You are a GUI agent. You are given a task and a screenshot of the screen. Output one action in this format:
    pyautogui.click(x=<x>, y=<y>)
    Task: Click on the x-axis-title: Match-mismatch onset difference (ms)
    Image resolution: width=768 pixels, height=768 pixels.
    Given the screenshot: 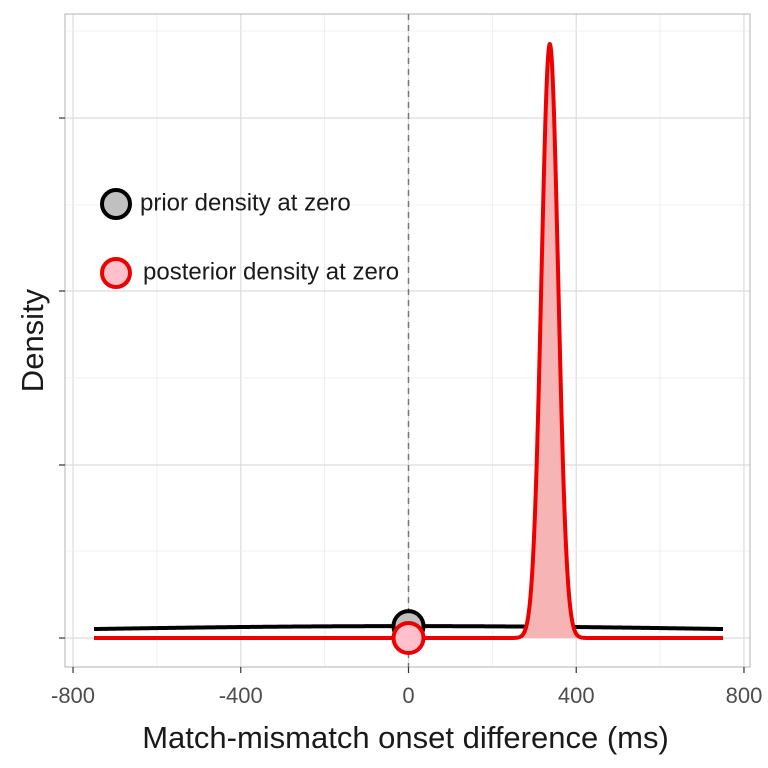 What is the action you would take?
    pyautogui.click(x=405, y=737)
    